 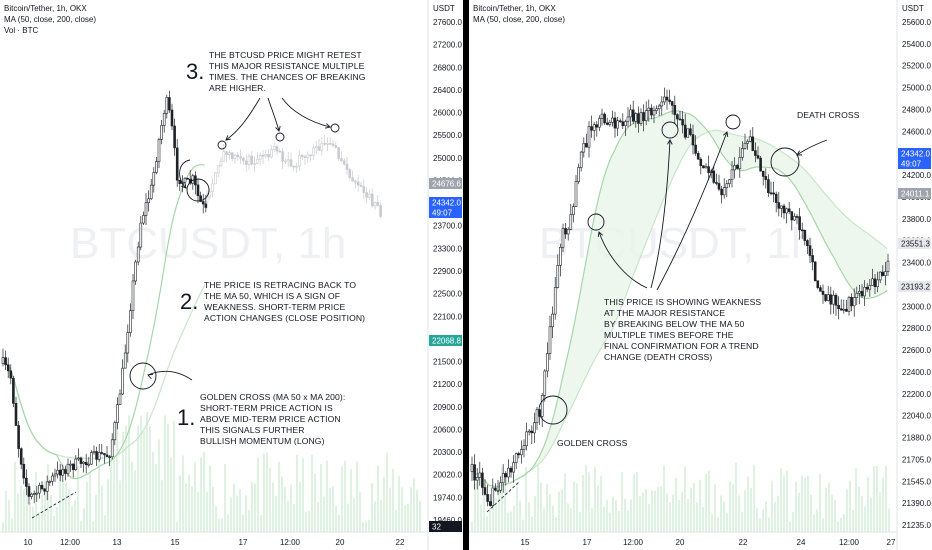 I want to click on left-y-tick-label: 23300.0, so click(x=447, y=248).